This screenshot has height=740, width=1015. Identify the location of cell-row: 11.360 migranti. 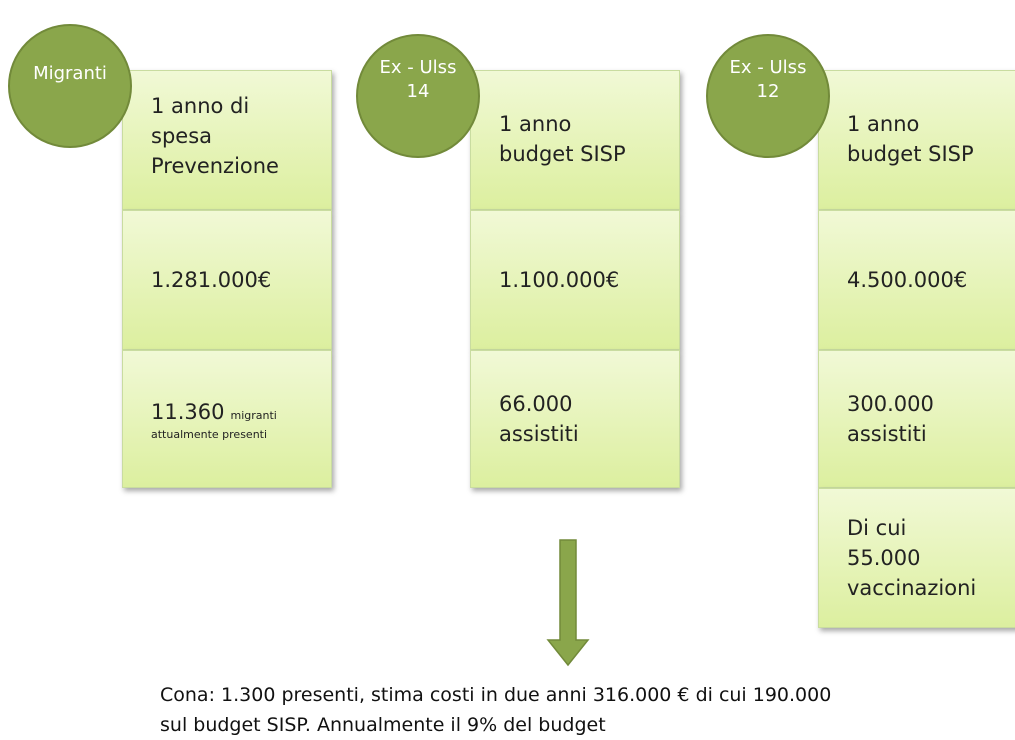
(241, 412).